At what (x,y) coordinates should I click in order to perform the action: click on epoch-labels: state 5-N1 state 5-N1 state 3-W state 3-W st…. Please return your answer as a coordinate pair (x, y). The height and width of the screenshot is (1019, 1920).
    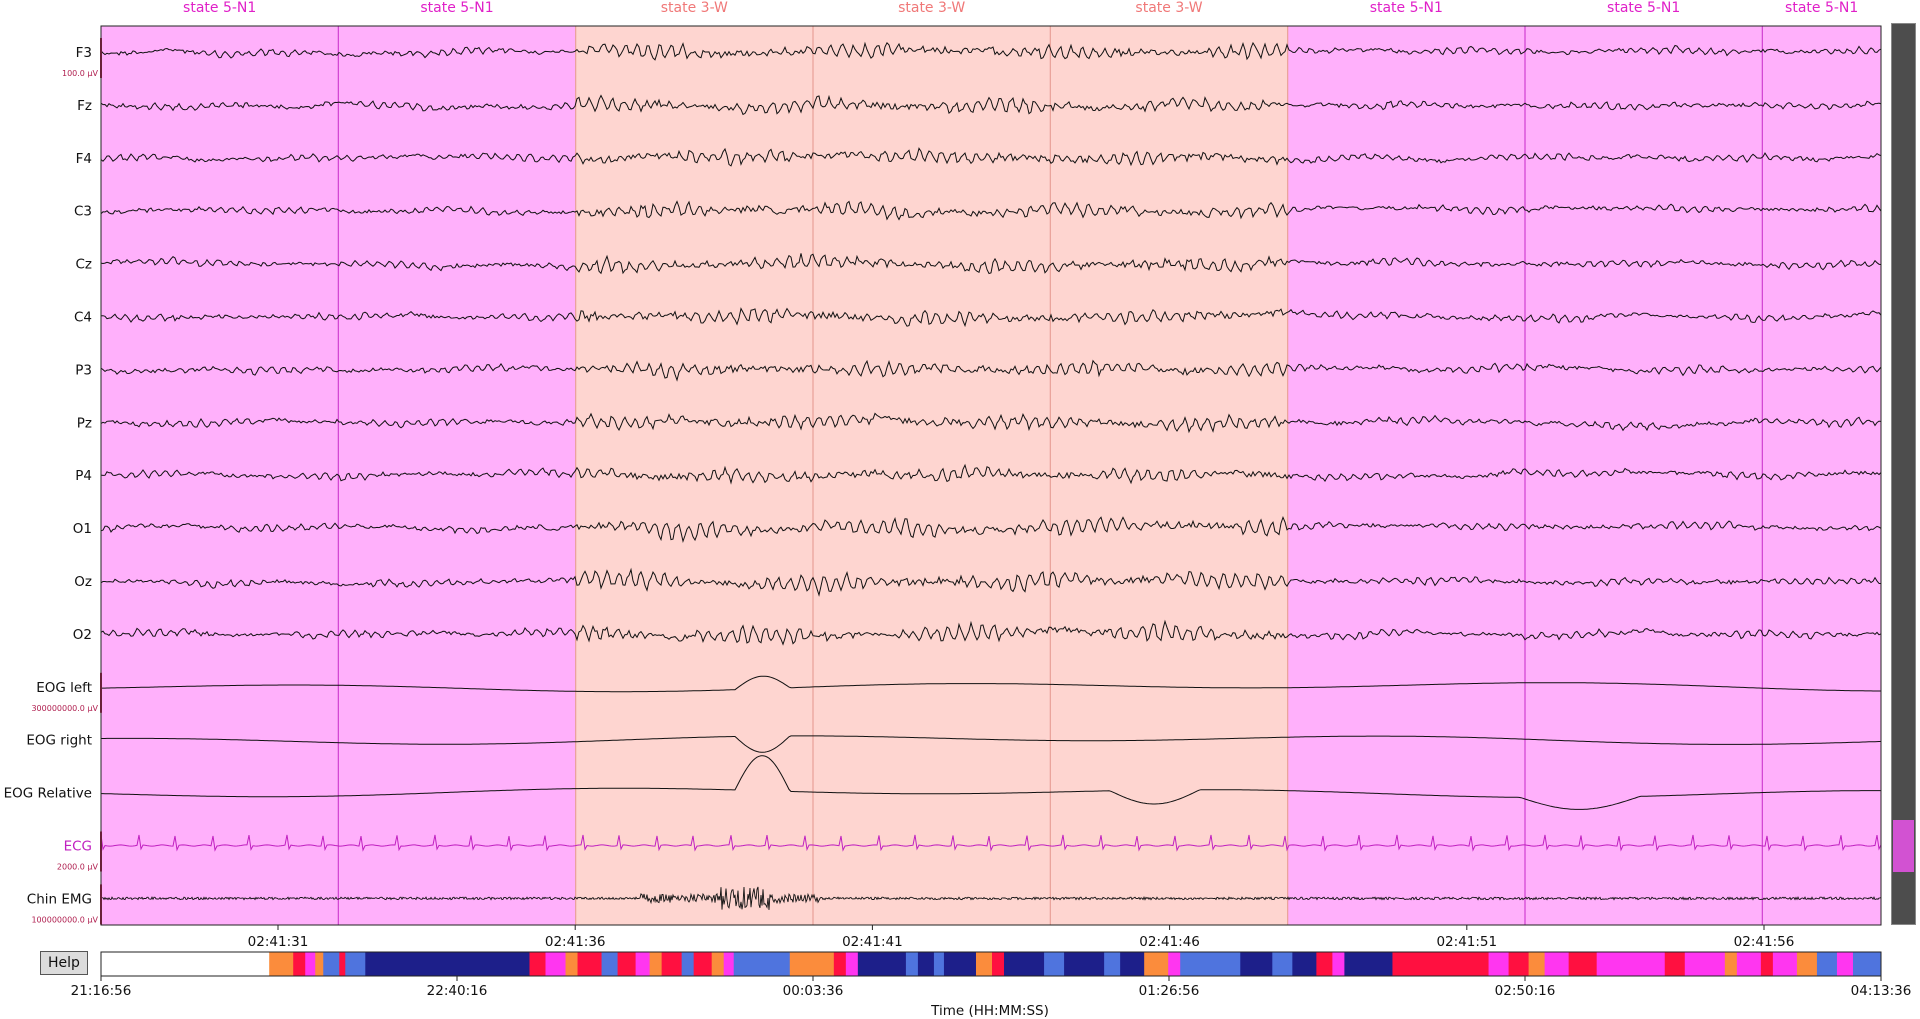
    Looking at the image, I should click on (1020, 8).